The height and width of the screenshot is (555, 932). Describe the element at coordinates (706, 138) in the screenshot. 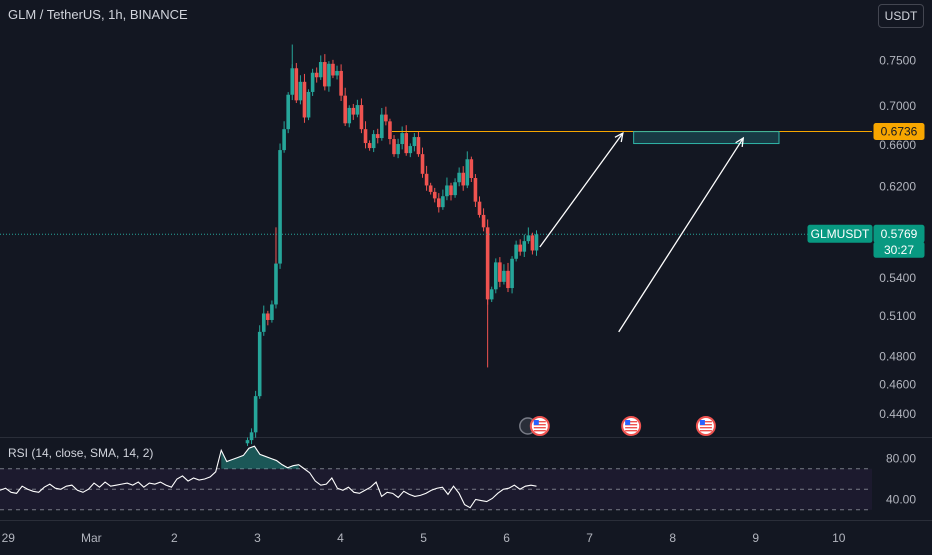

I see `target-zone` at that location.